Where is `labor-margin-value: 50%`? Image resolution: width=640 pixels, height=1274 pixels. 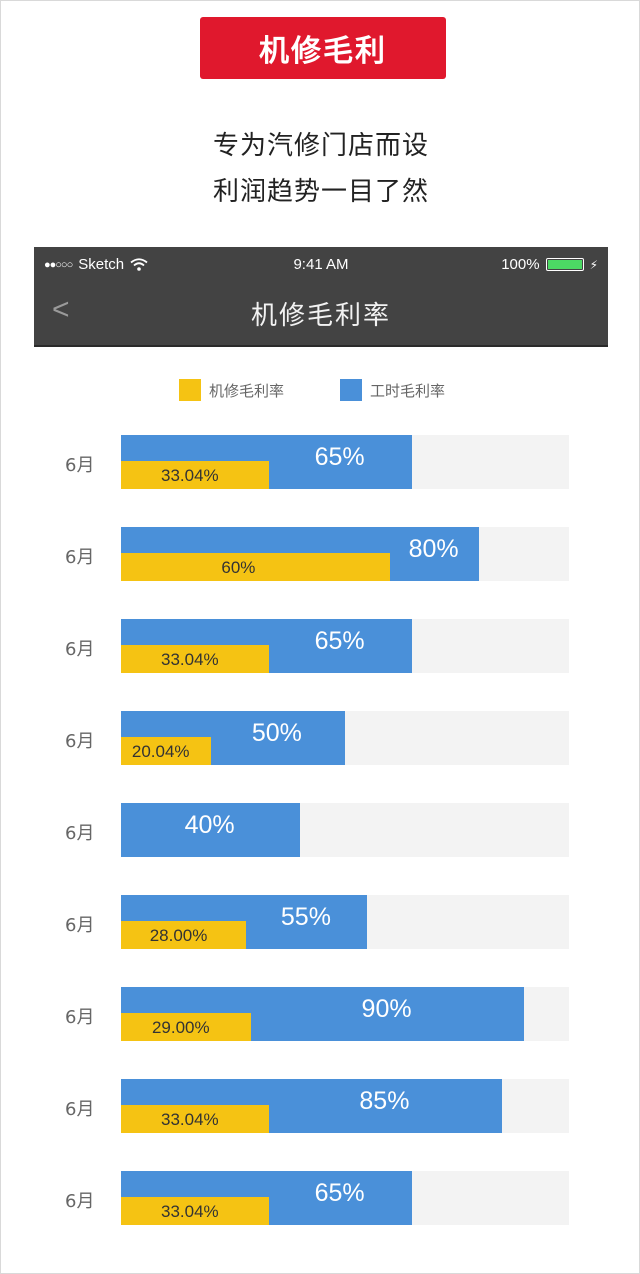 labor-margin-value: 50% is located at coordinates (276, 733).